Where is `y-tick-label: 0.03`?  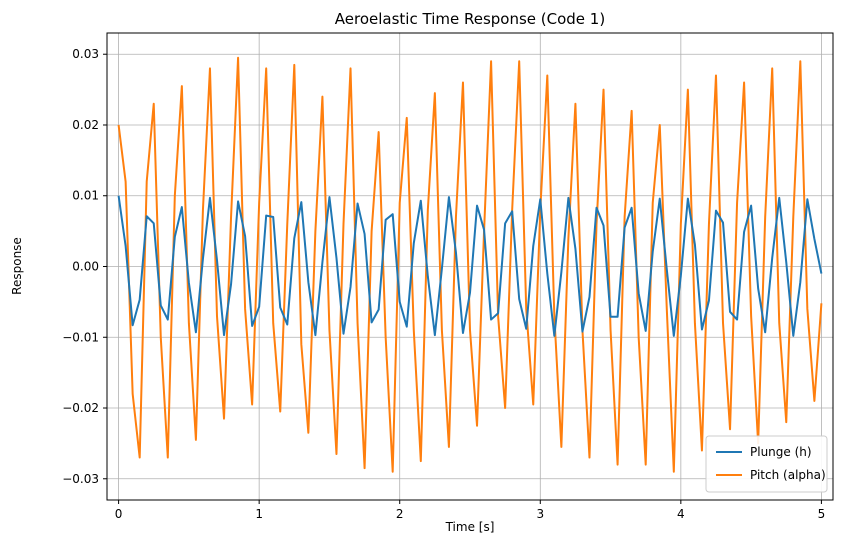 y-tick-label: 0.03 is located at coordinates (85, 54).